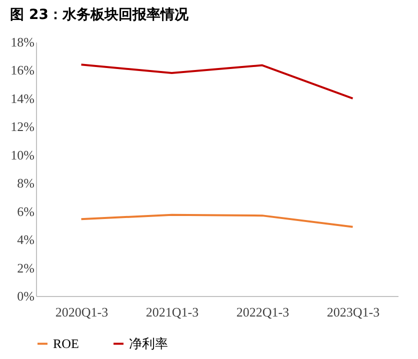  Describe the element at coordinates (148, 343) in the screenshot. I see `legend-label: 净利率` at that location.